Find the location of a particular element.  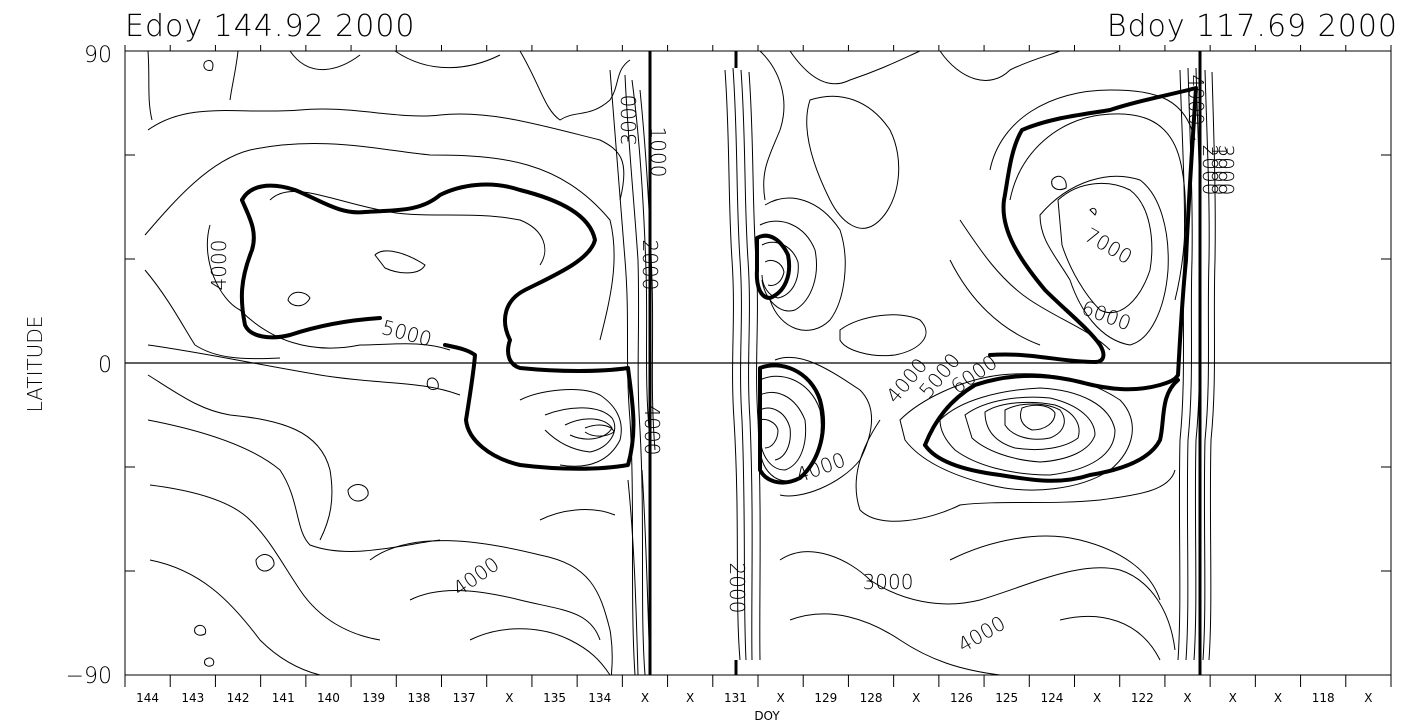

x-tick-label: 118 is located at coordinates (1323, 698).